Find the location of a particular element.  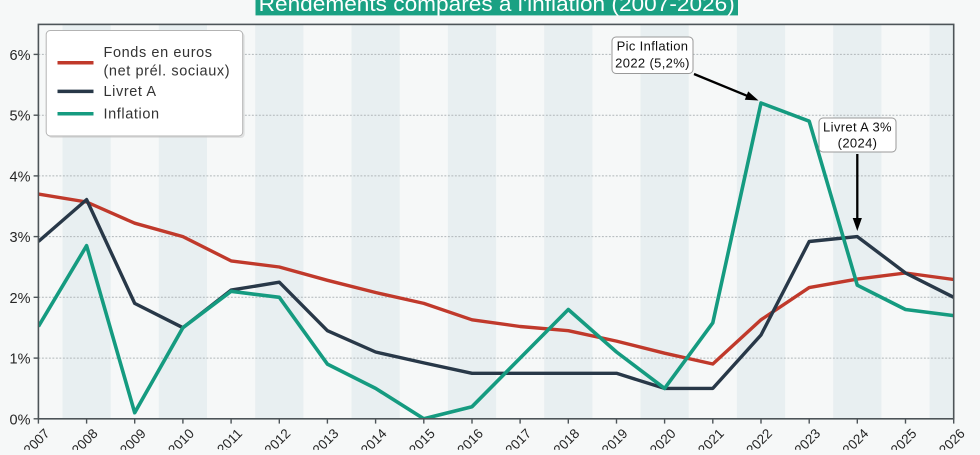

svg-text: 2022 (5,2%) is located at coordinates (652, 62).